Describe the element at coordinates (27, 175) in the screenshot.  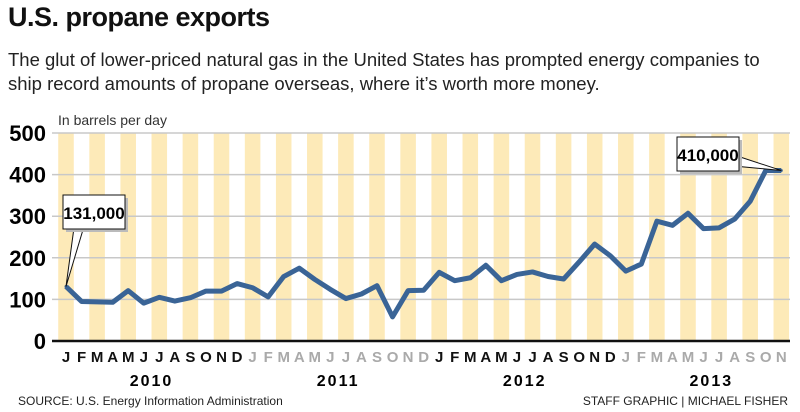
I see `y-tick-label: 400` at that location.